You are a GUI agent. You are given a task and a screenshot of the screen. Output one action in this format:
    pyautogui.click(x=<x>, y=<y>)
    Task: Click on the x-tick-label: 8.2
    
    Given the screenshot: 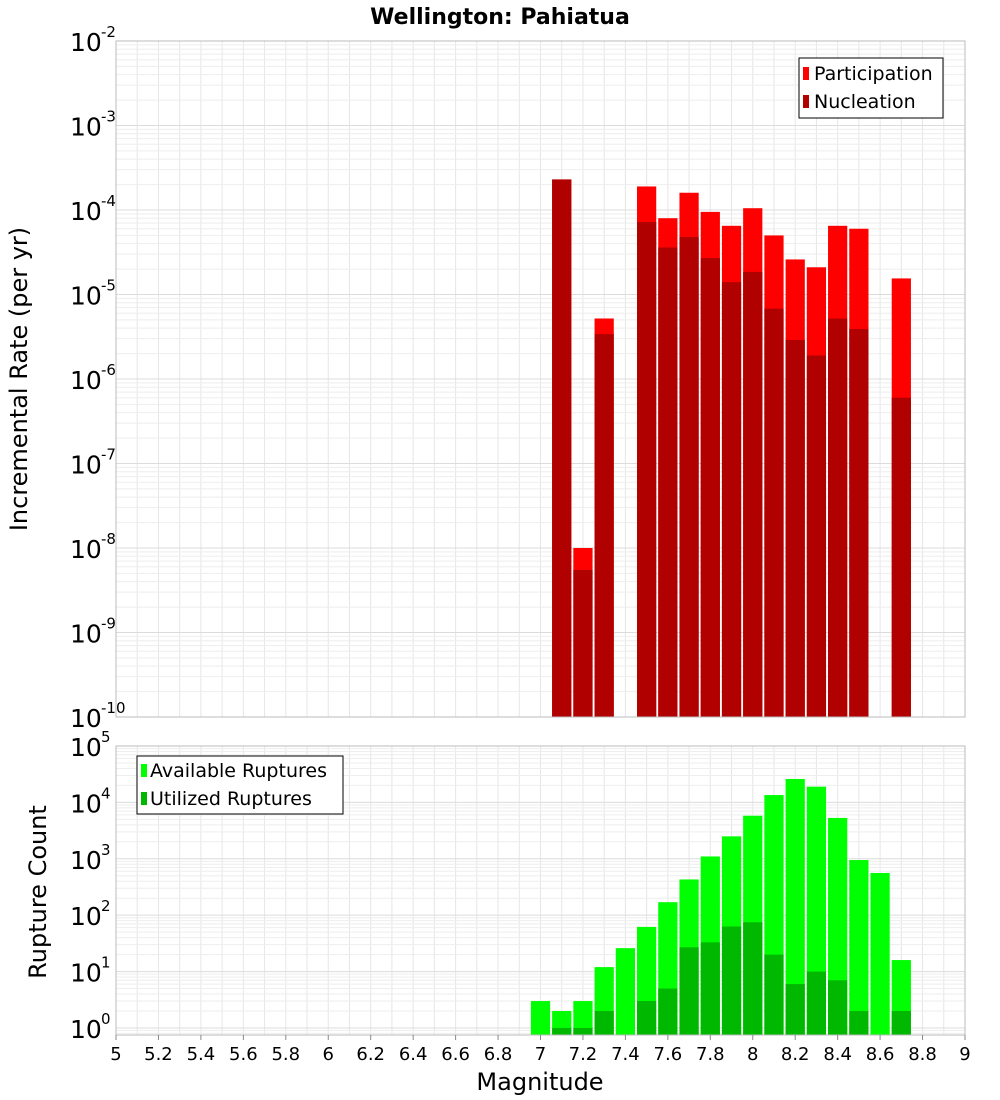 What is the action you would take?
    pyautogui.click(x=795, y=1054)
    